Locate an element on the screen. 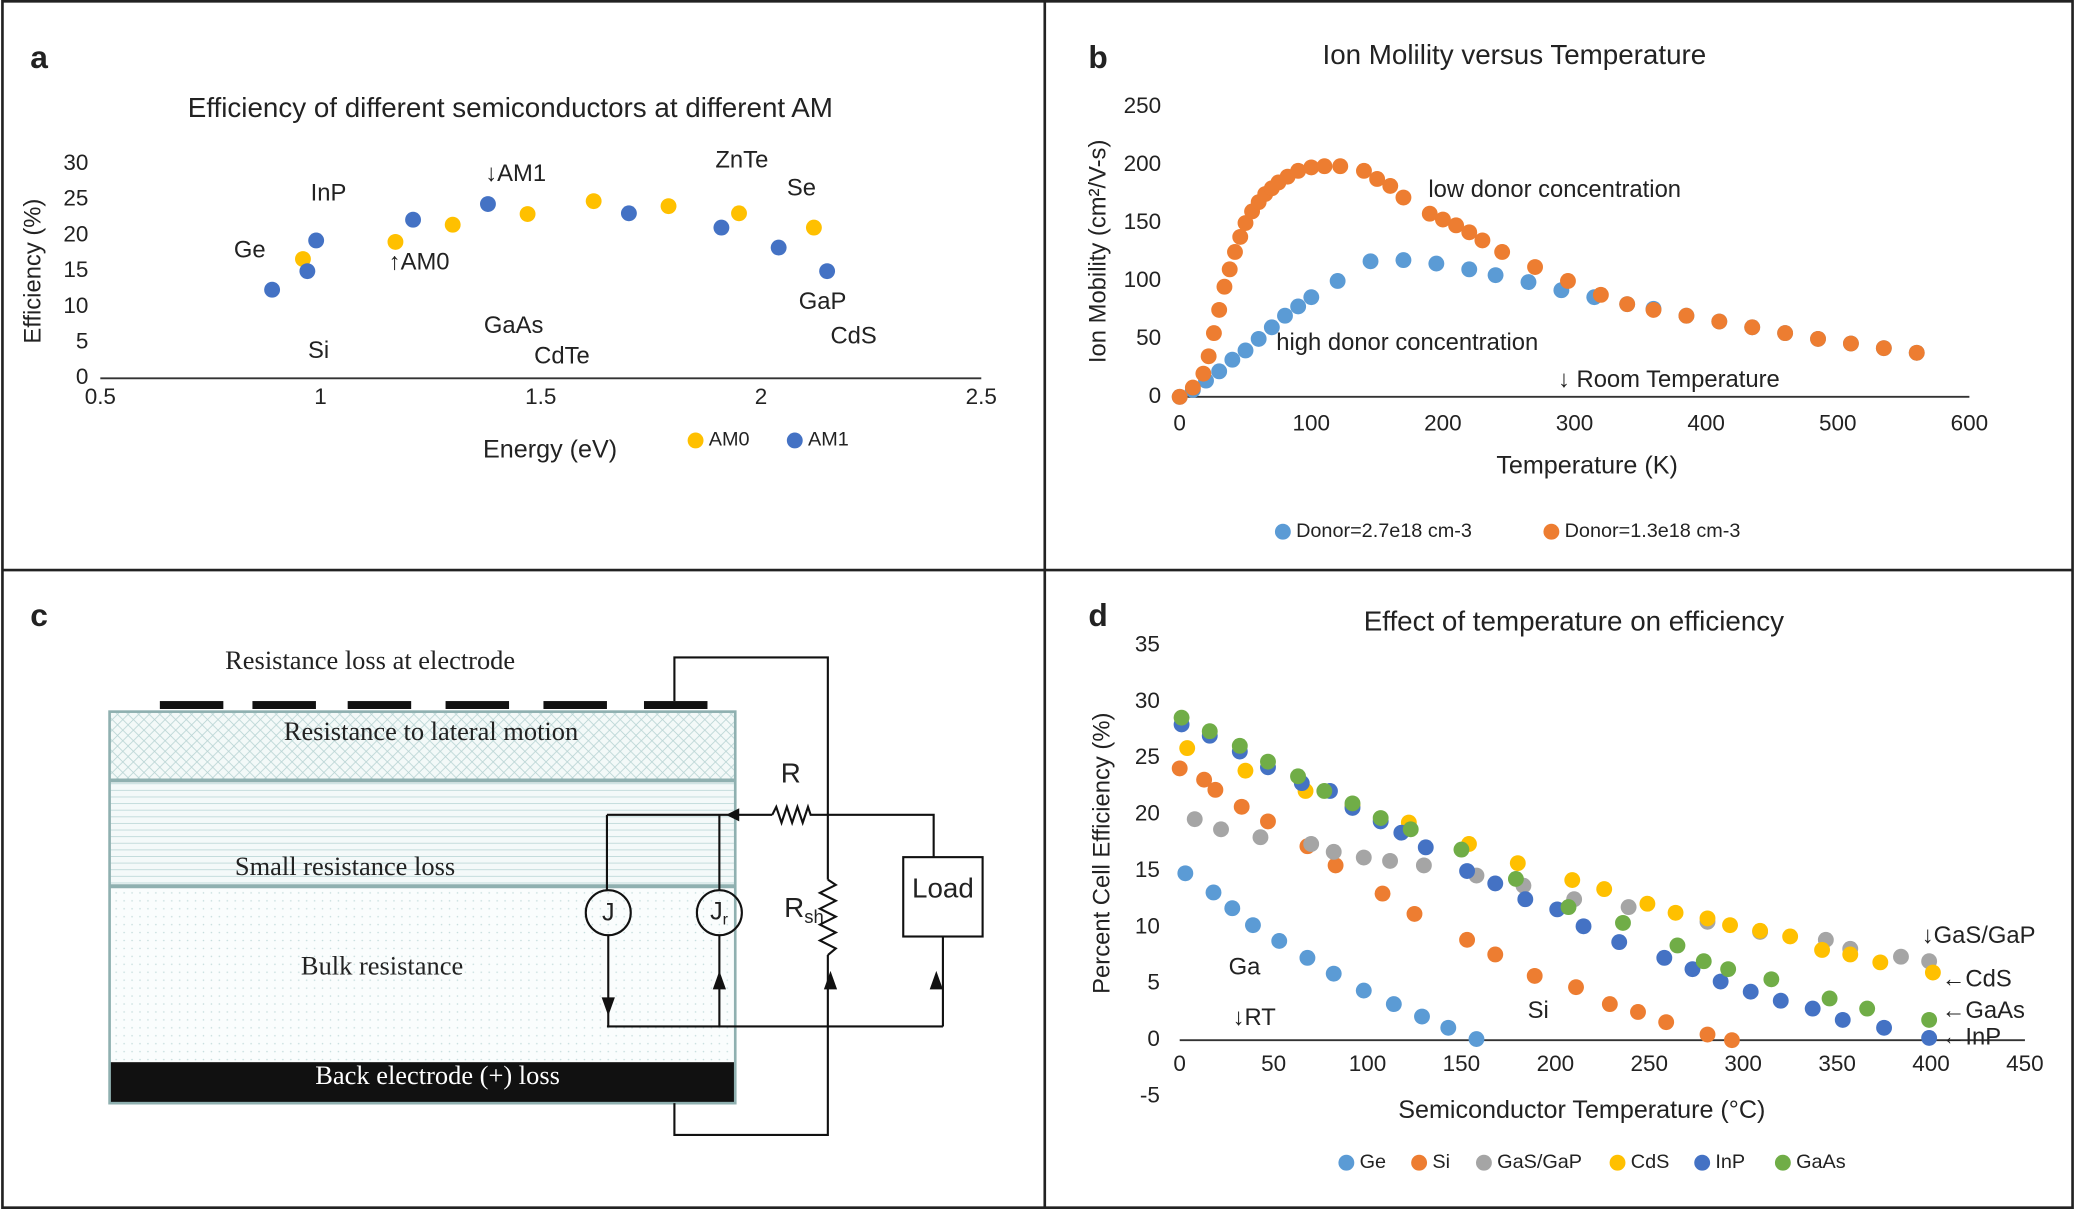  annotation: Ge is located at coordinates (250, 250).